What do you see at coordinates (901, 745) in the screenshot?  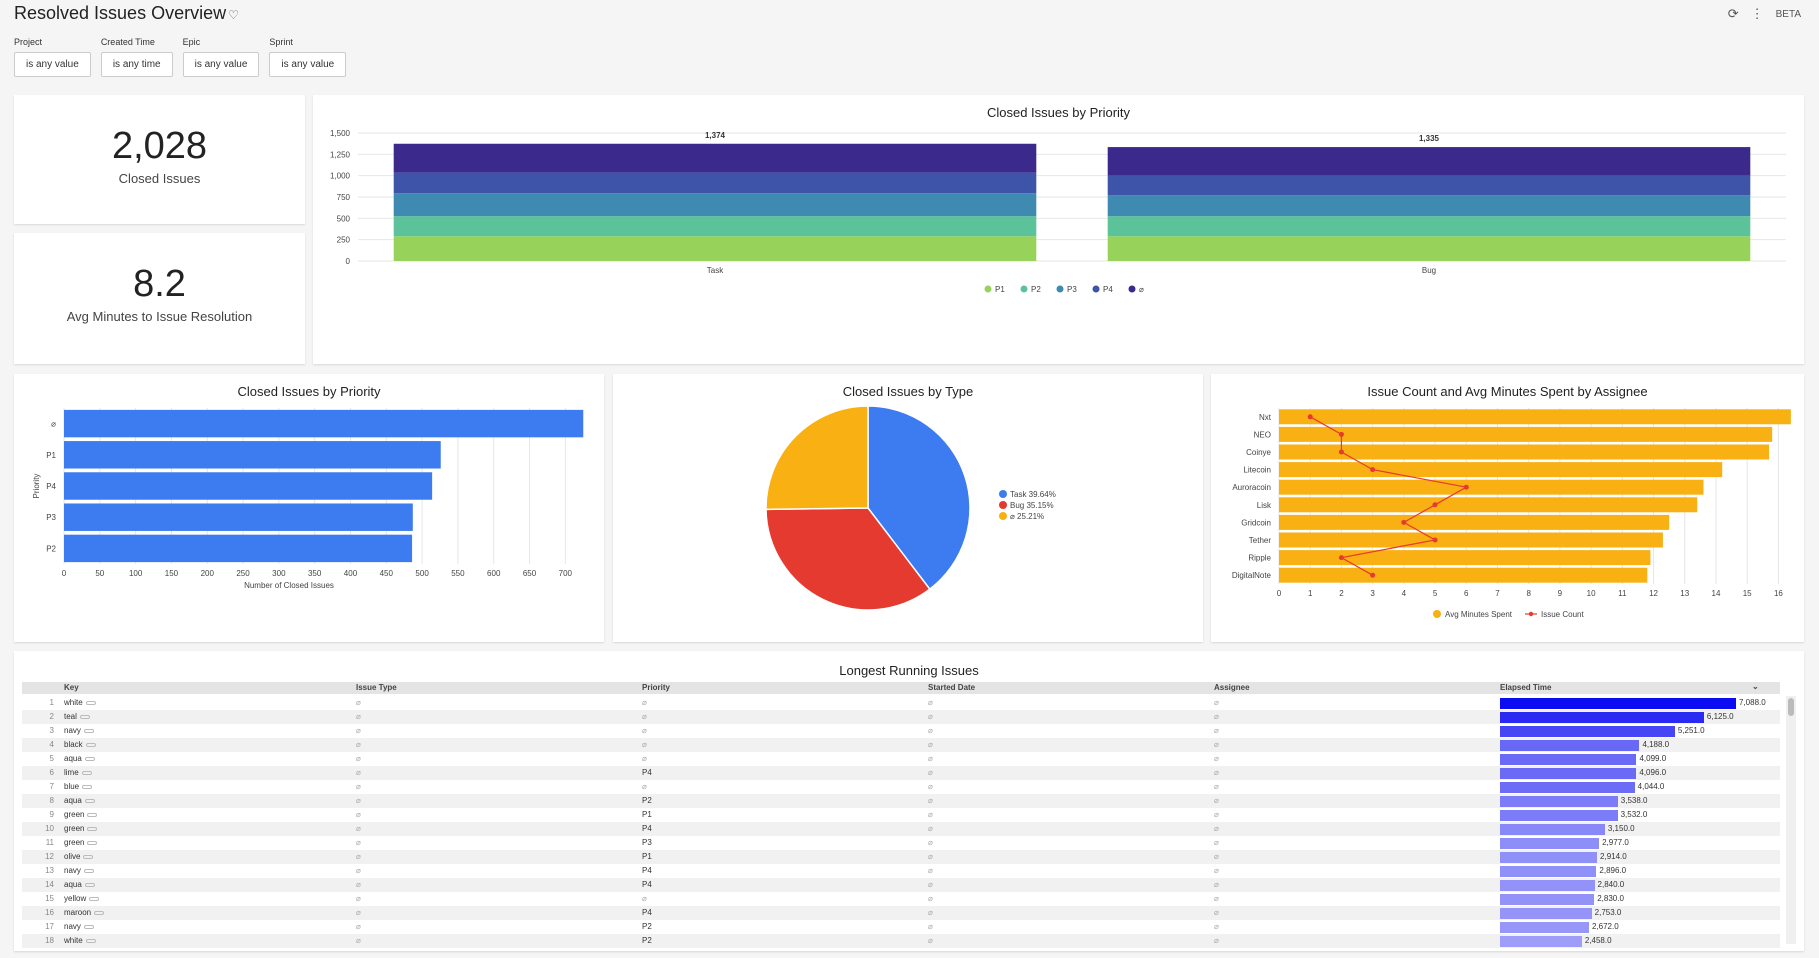 I see `table-row: 4 black ⌀ ⌀ ⌀ ⌀ 4,188.0` at bounding box center [901, 745].